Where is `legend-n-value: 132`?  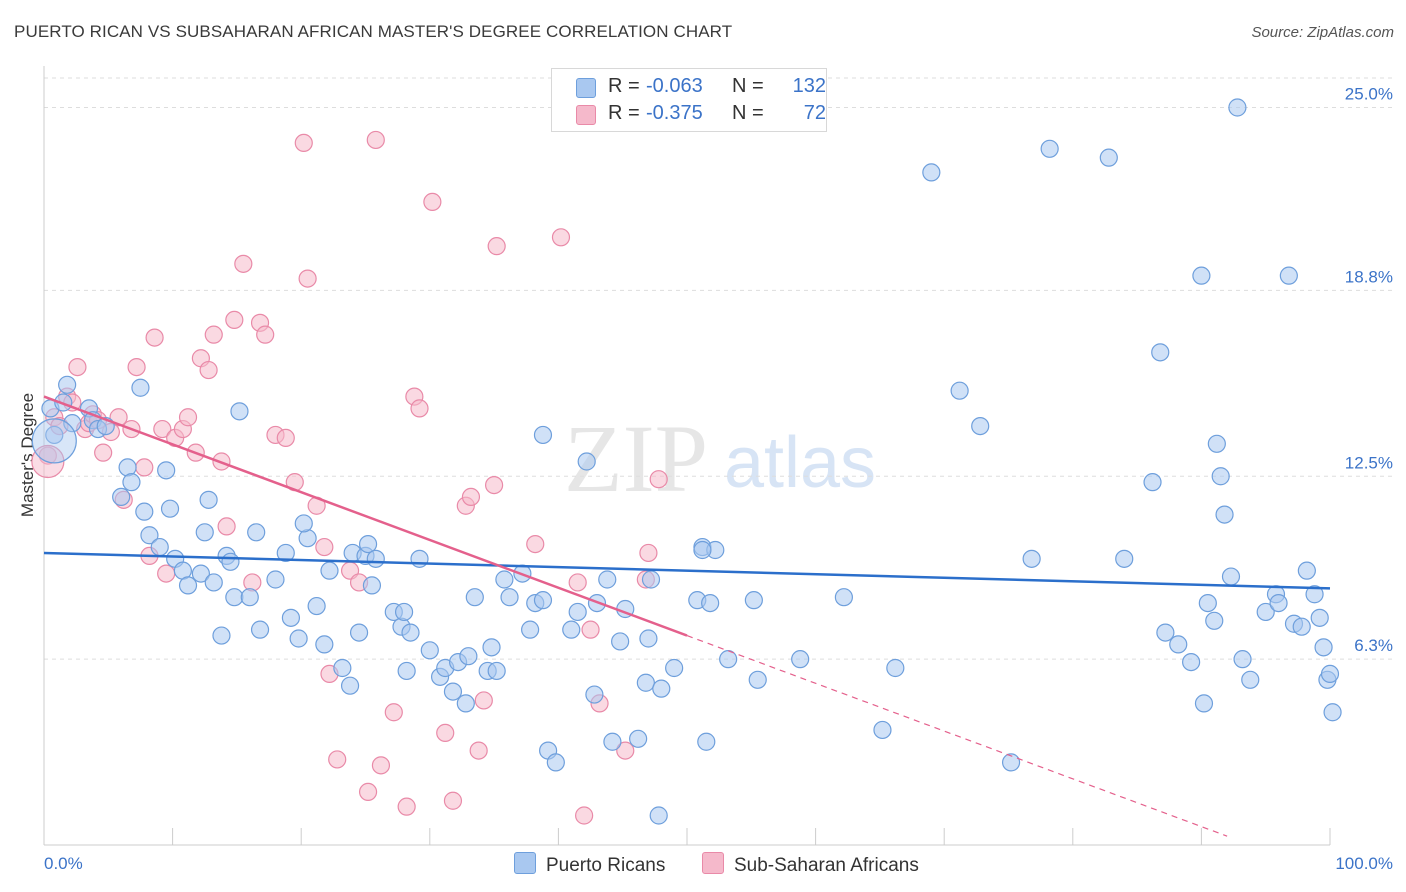
legend-n-value: 132 is located at coordinates (809, 86).